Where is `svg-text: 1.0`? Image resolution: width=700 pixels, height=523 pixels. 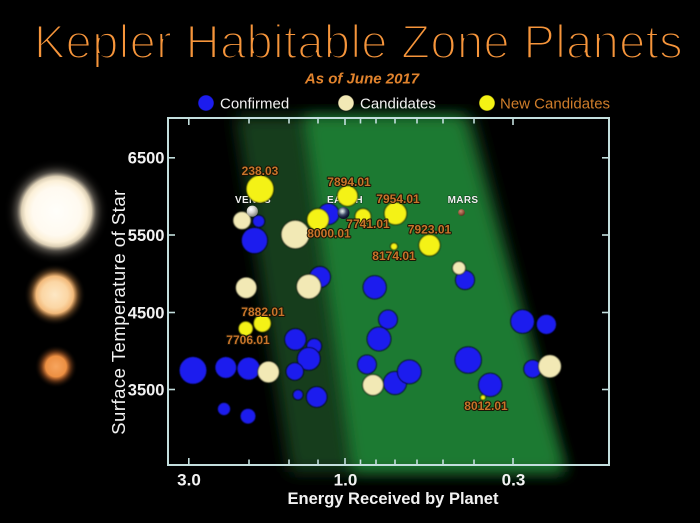 svg-text: 1.0 is located at coordinates (346, 480).